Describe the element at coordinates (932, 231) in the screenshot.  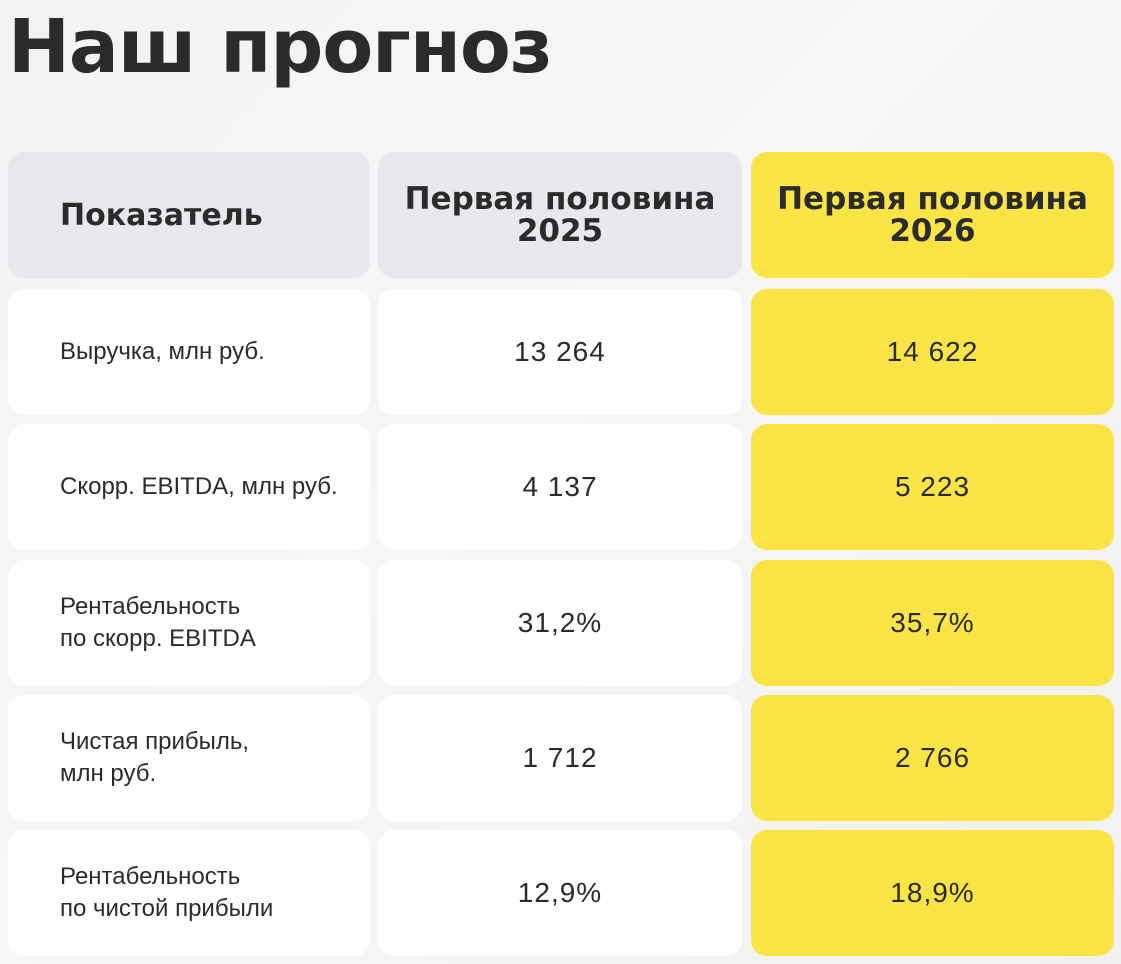
I see `header-2026-year: 2026` at that location.